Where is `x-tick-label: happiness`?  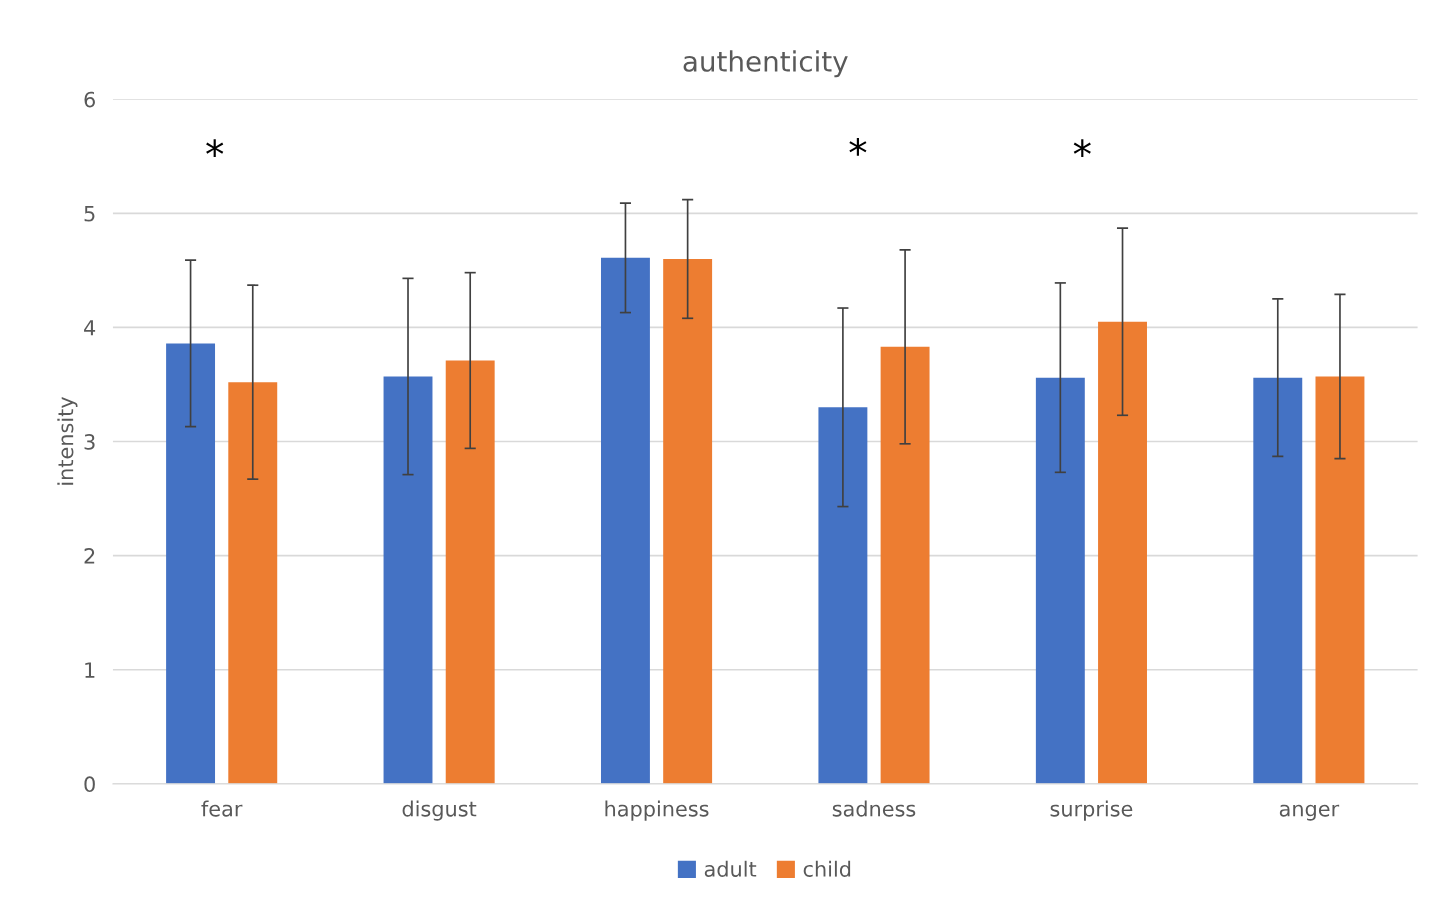
x-tick-label: happiness is located at coordinates (657, 810).